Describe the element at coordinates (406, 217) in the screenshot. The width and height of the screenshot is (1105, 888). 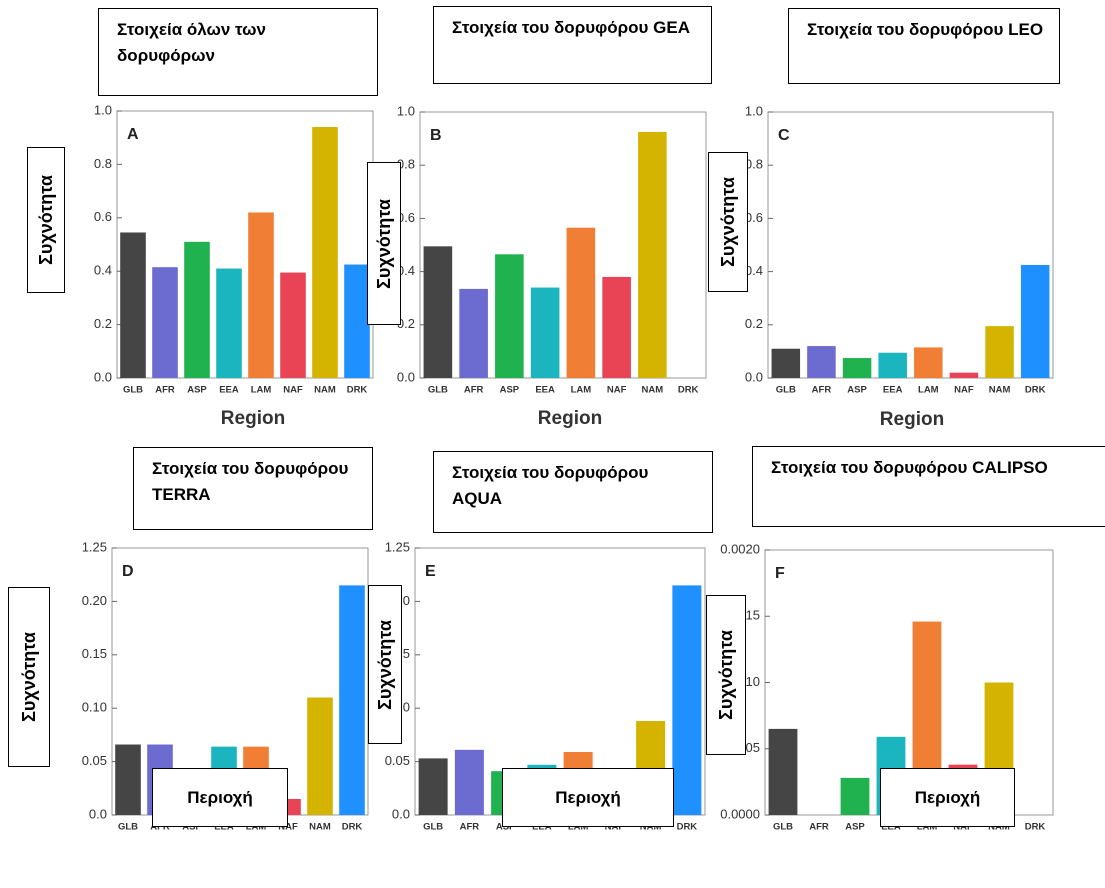
I see `y-tick-label: 0.6` at that location.